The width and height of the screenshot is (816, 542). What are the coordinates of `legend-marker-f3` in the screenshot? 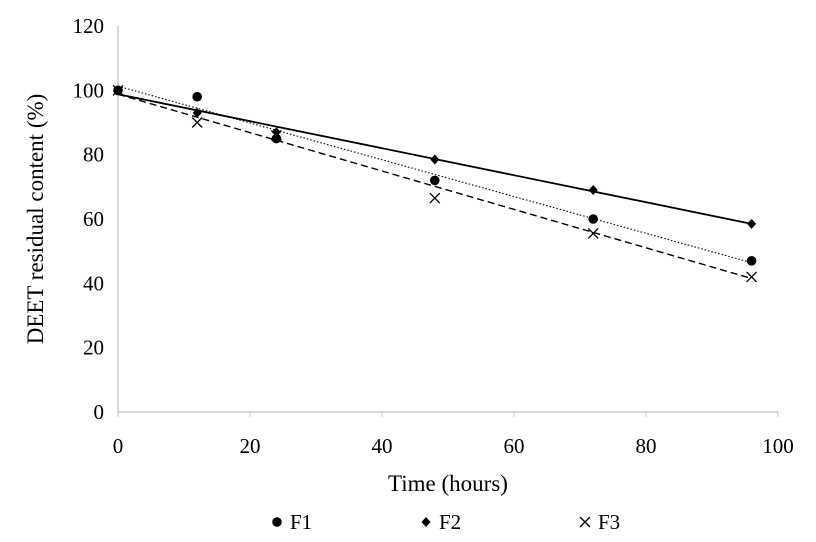 It's located at (585, 522).